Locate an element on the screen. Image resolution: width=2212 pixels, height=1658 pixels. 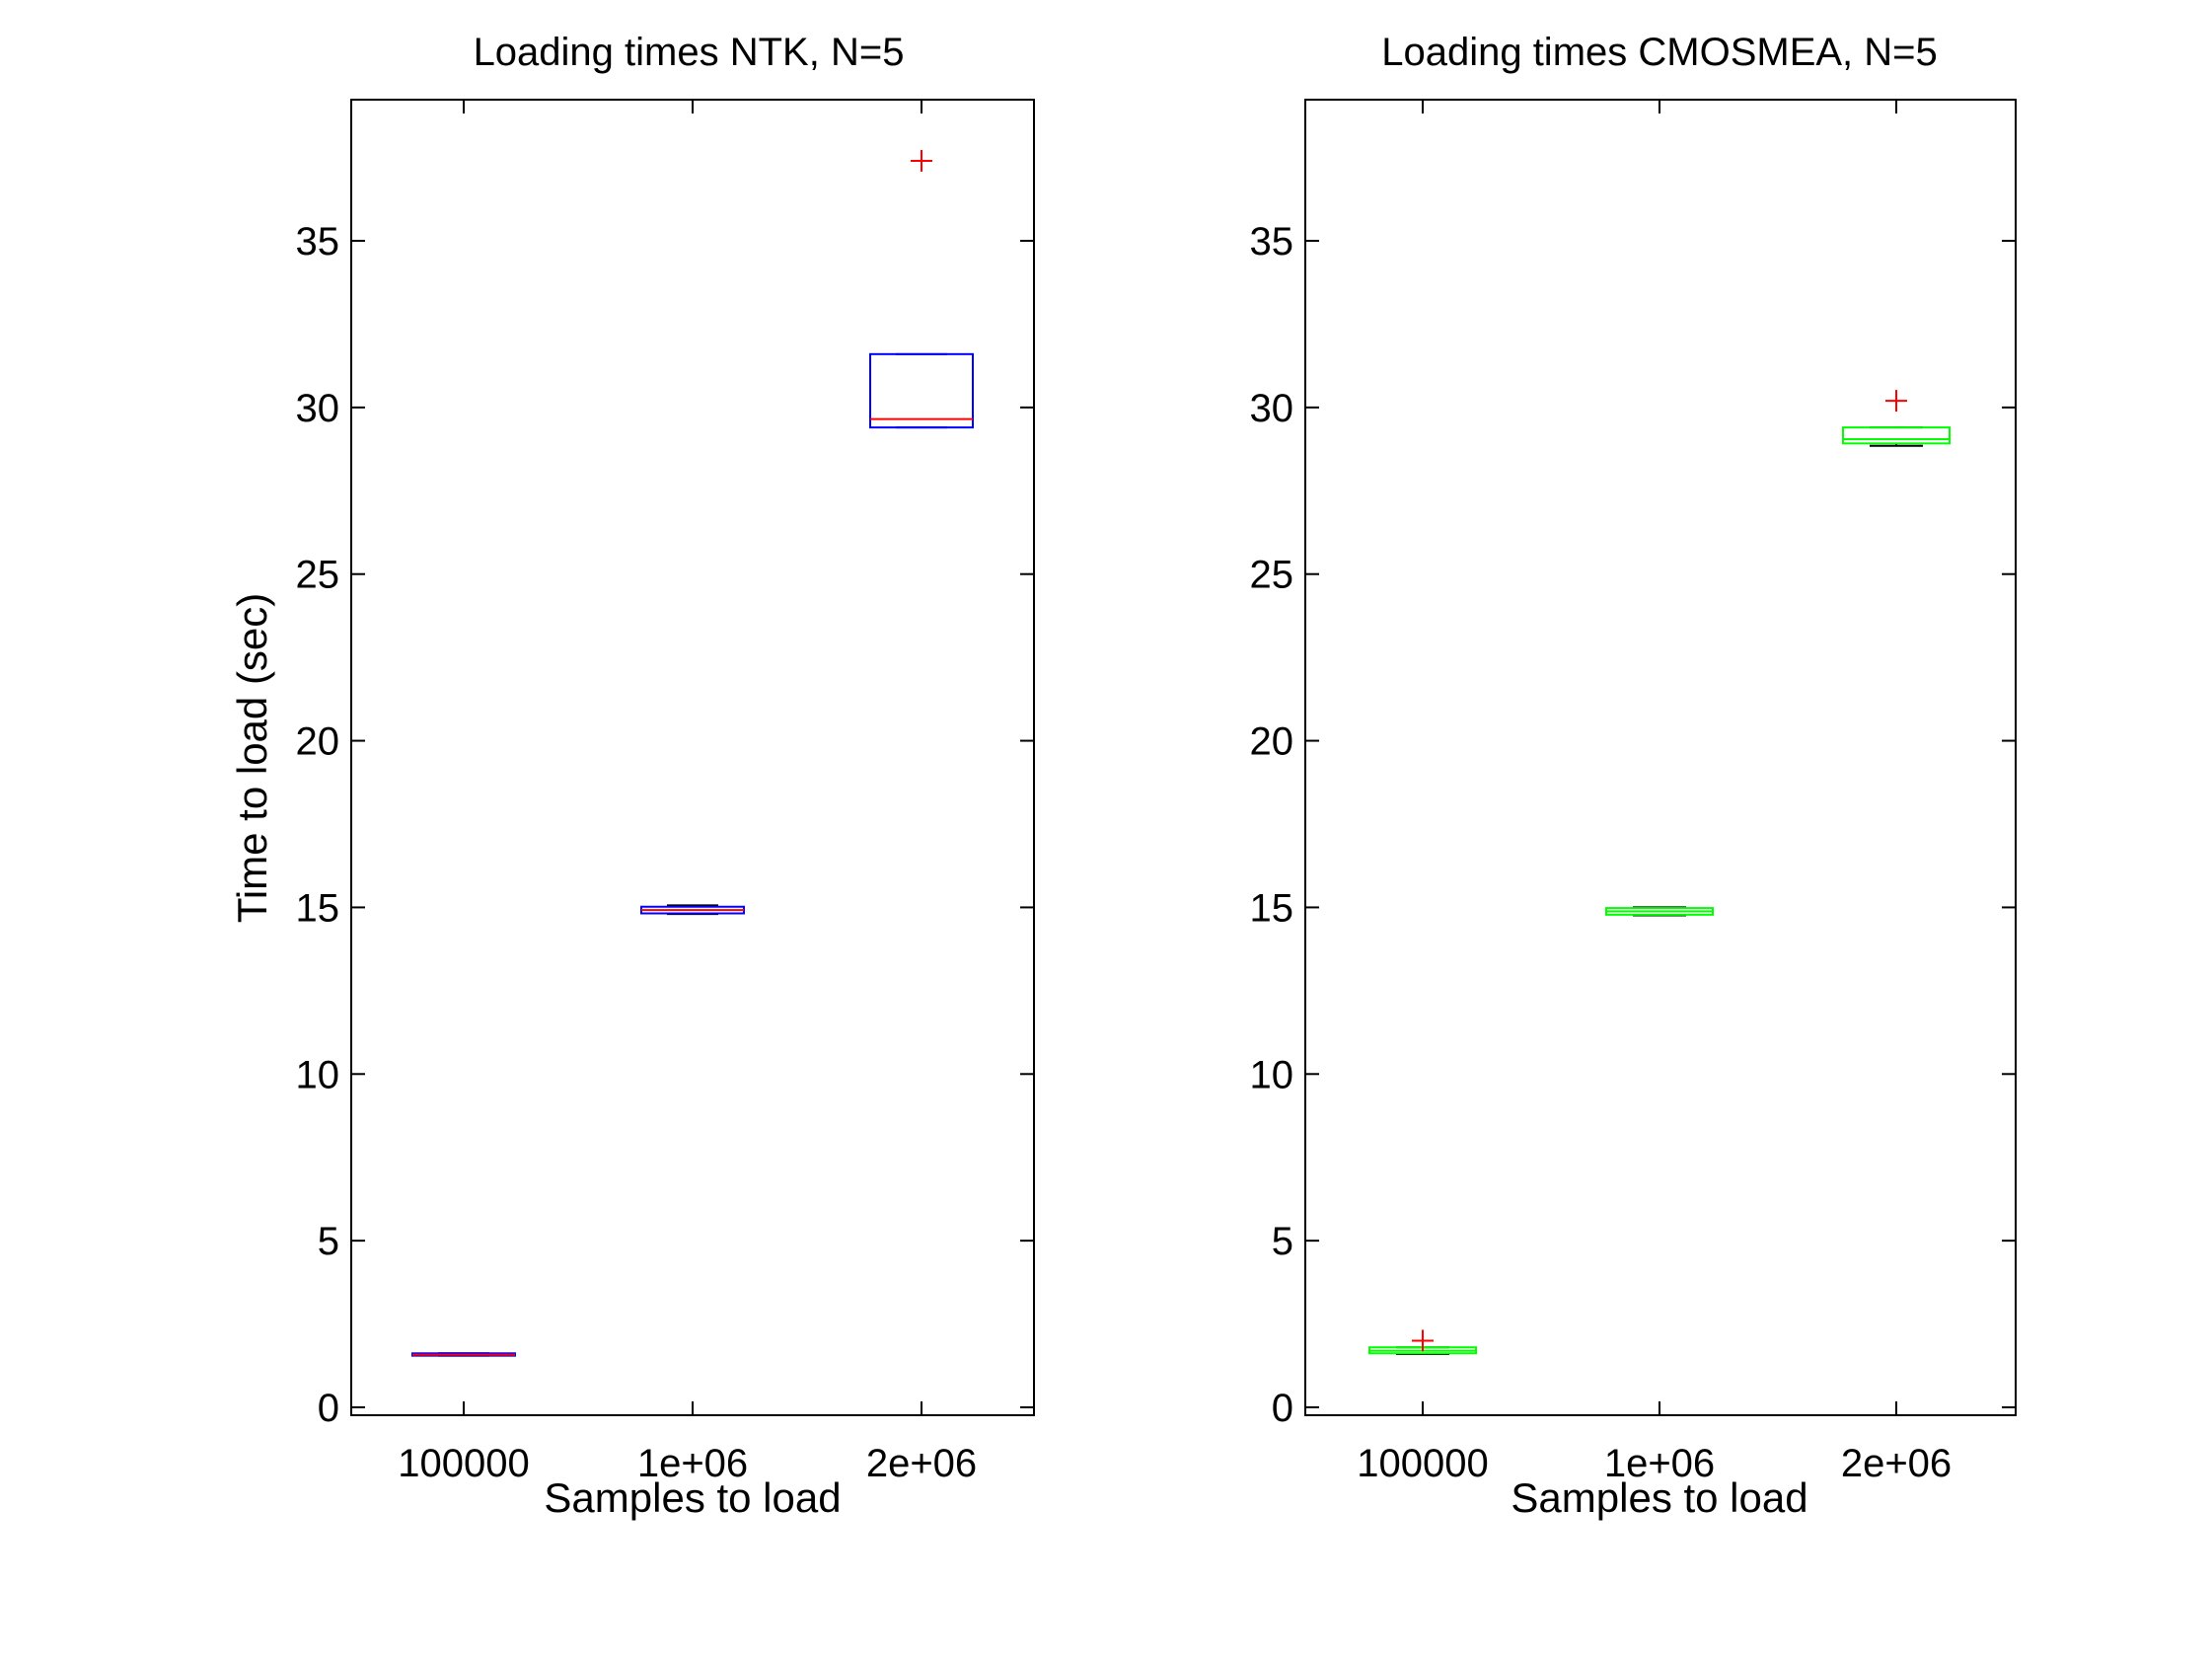
chart-title: Loading times CMOSMEA, N=5 is located at coordinates (1659, 52).